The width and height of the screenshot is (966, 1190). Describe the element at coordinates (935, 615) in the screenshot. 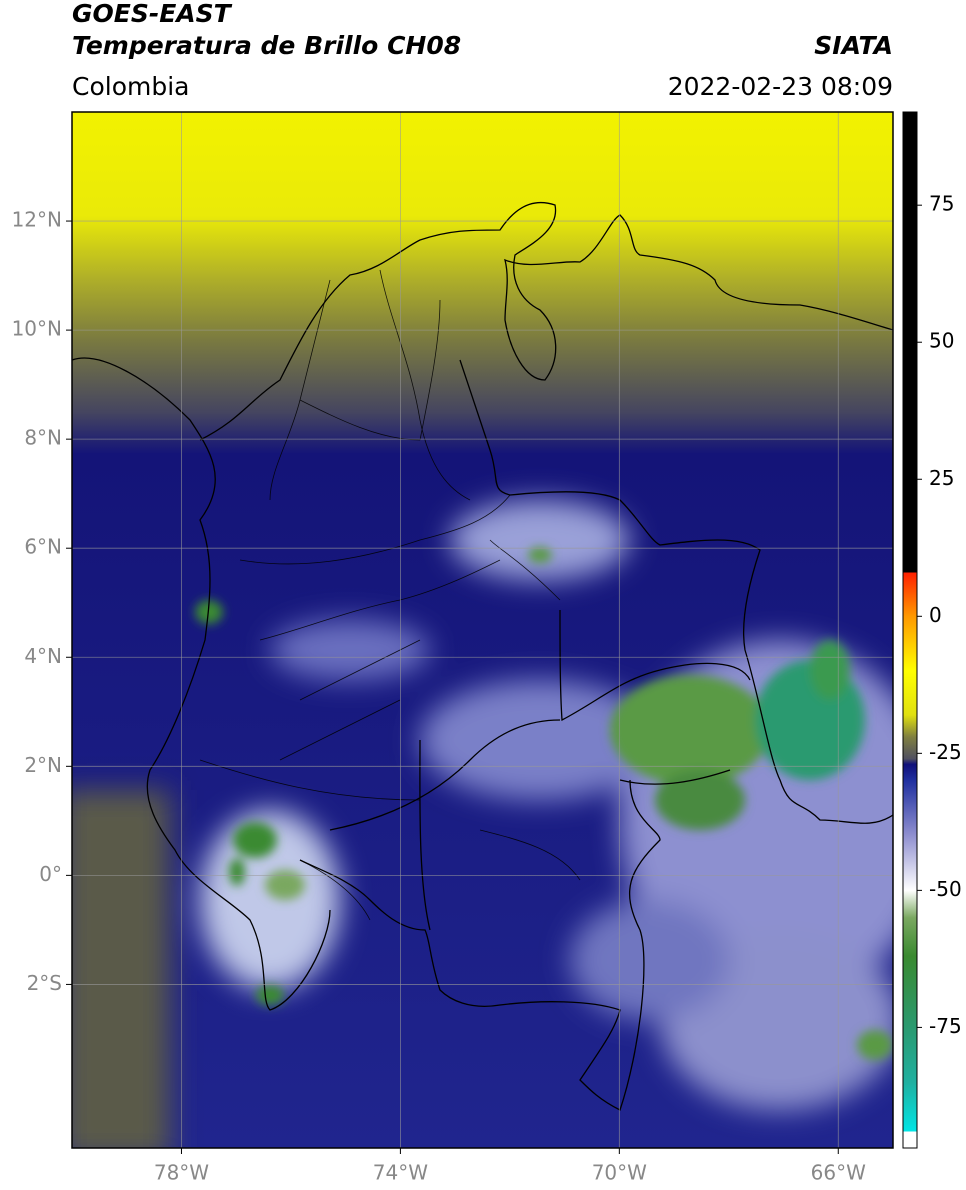

I see `colorbar-tick-label: 0` at that location.